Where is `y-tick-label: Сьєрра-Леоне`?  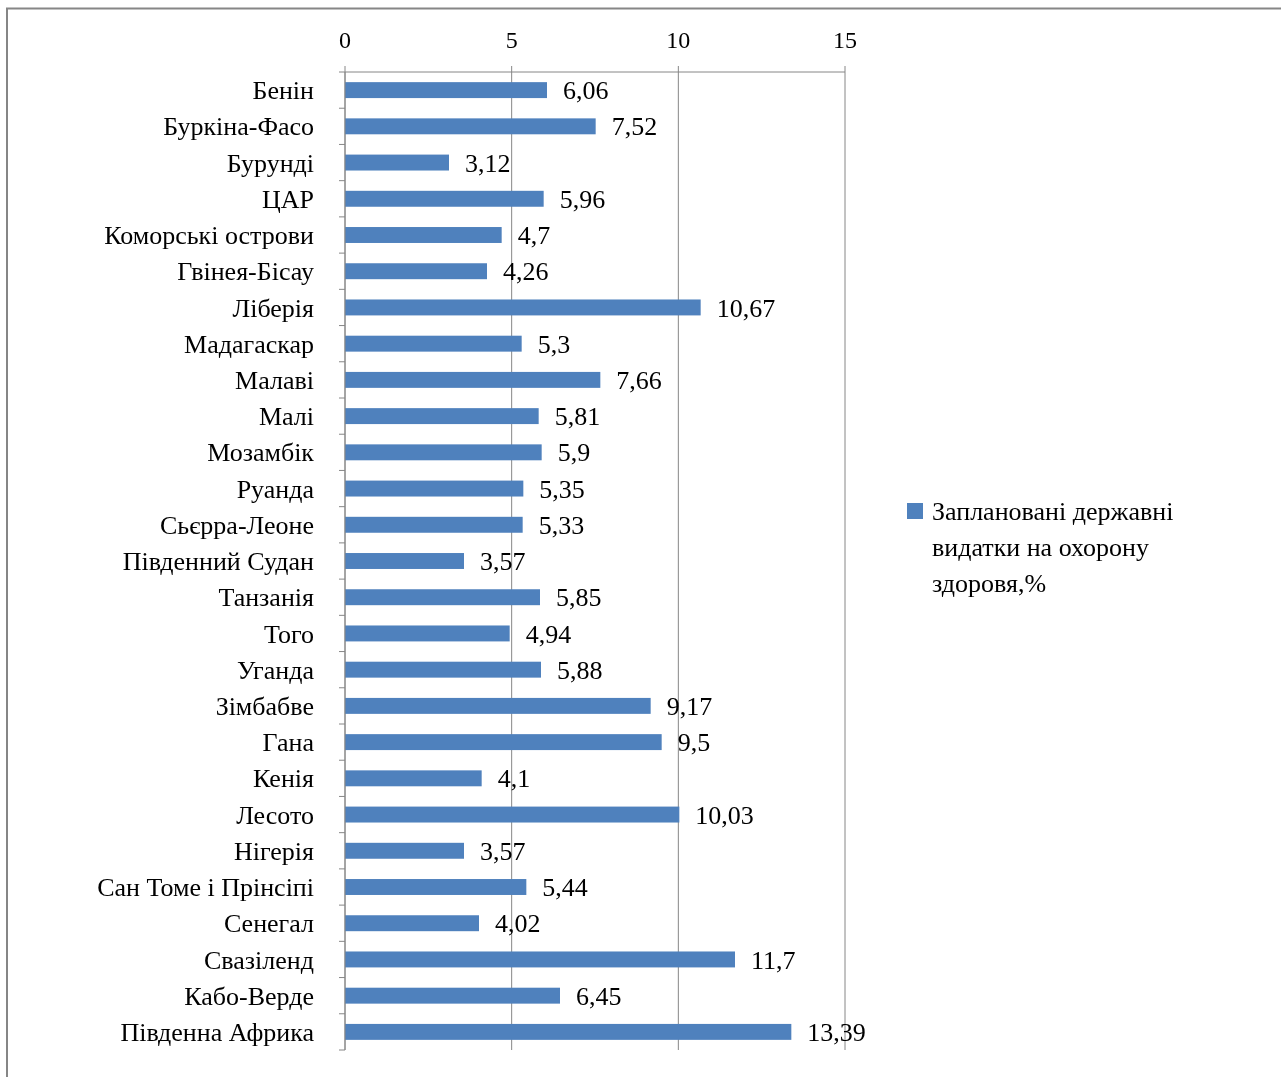 y-tick-label: Сьєрра-Леоне is located at coordinates (236, 525).